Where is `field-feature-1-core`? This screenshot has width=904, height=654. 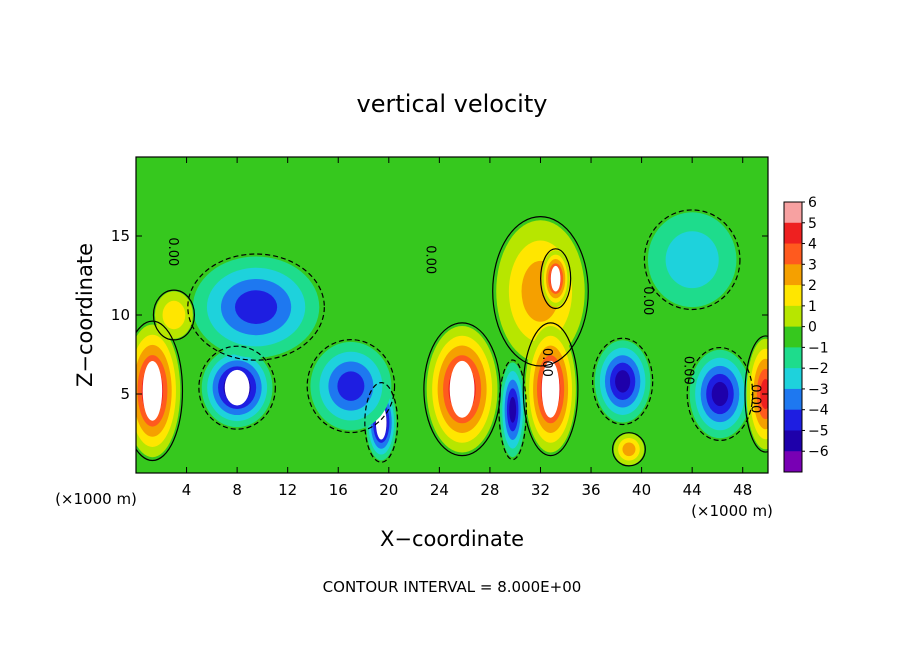 field-feature-1-core is located at coordinates (237, 387).